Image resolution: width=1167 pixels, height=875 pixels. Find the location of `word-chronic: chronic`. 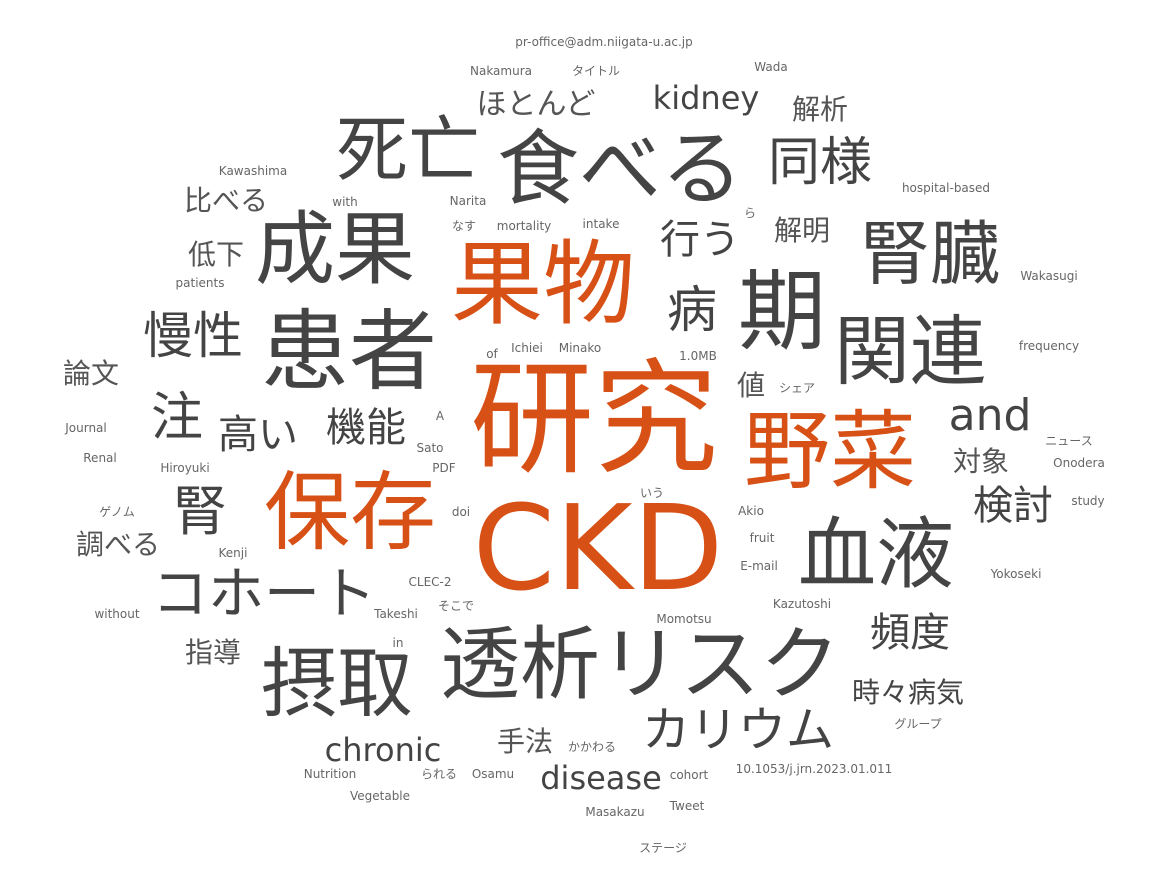

word-chronic: chronic is located at coordinates (383, 750).